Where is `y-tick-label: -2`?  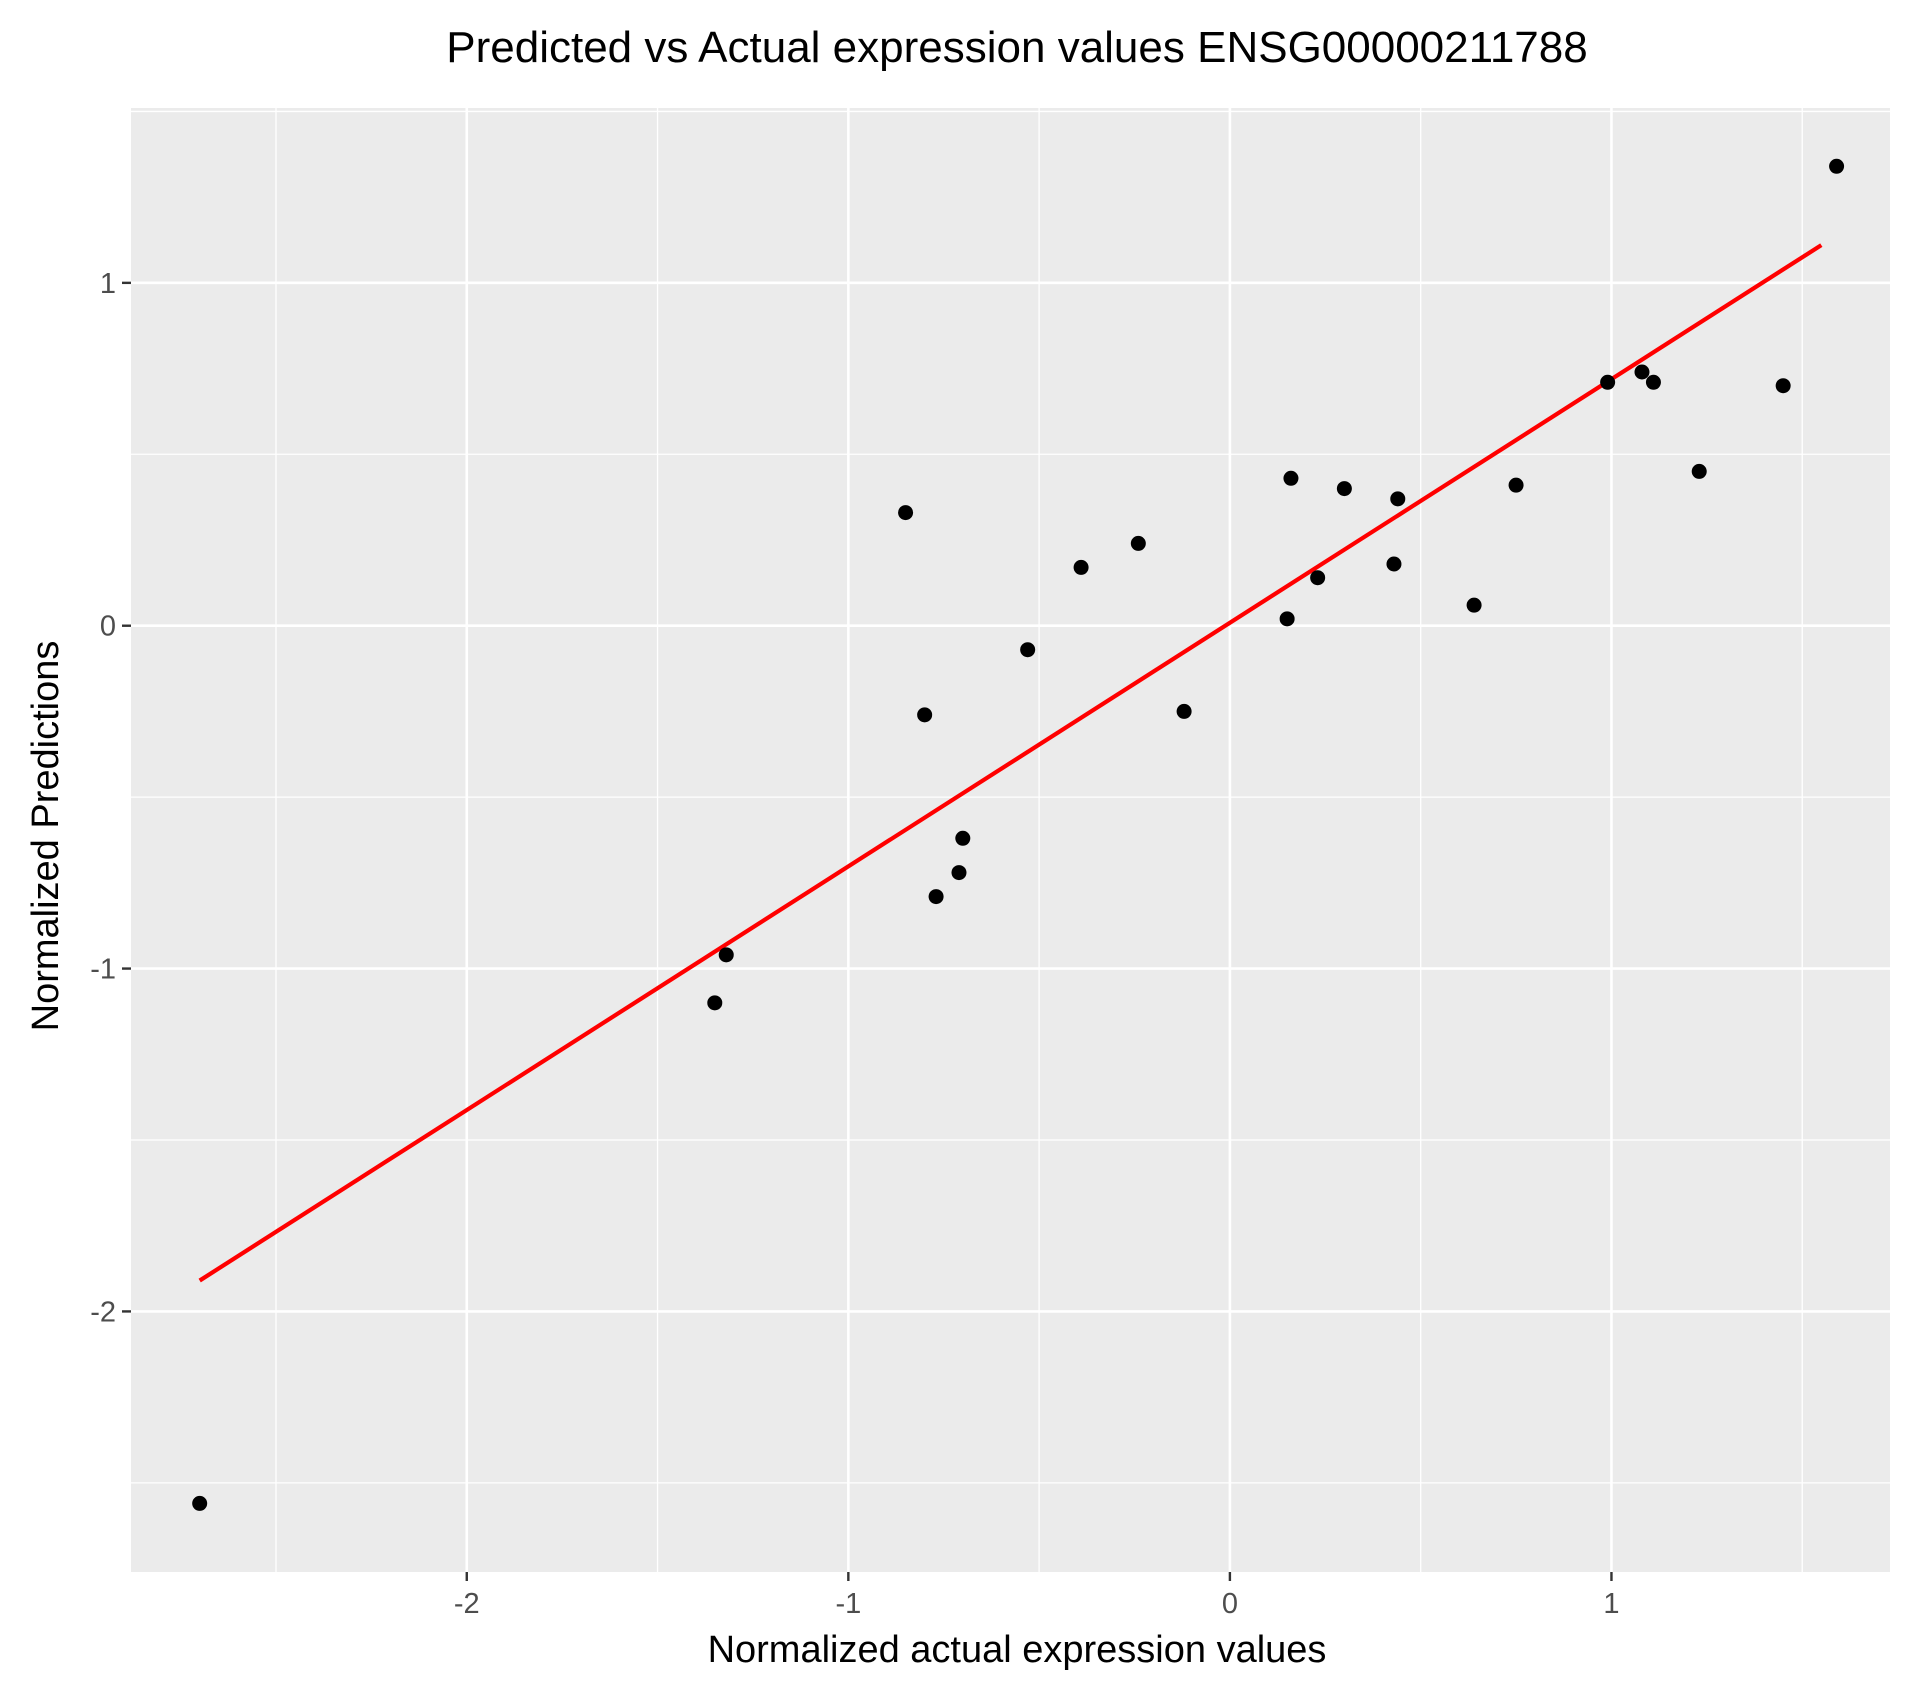 y-tick-label: -2 is located at coordinates (103, 1312).